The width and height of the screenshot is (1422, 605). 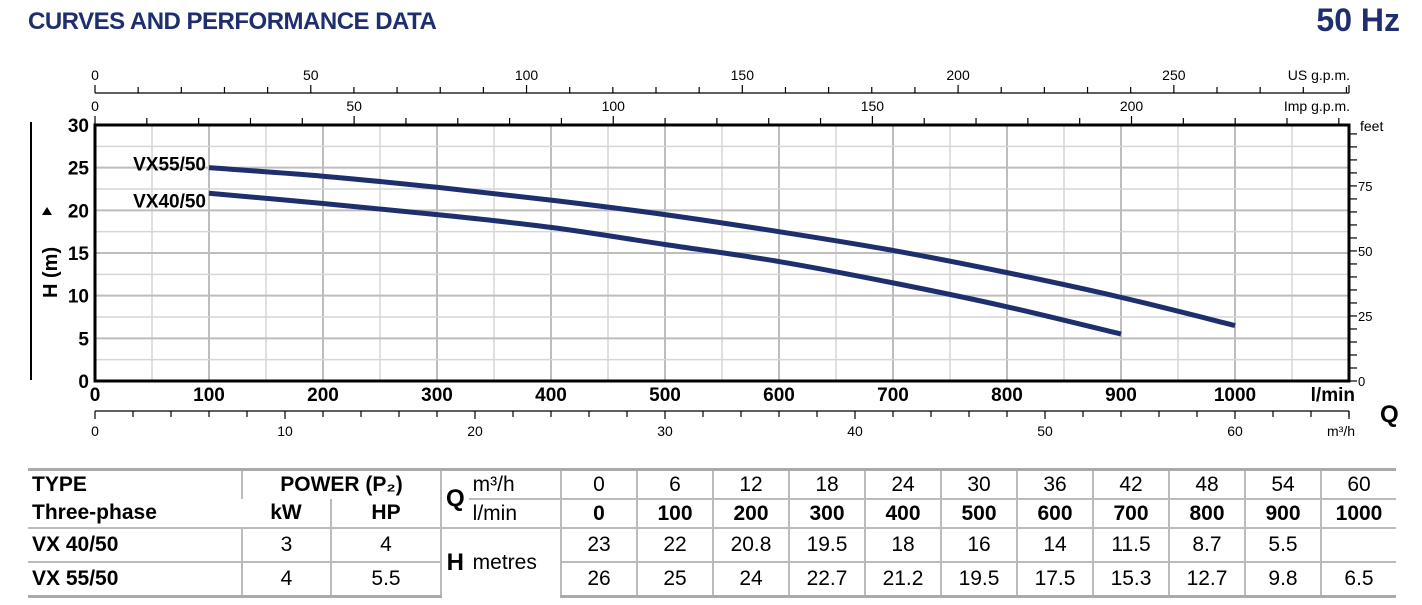 What do you see at coordinates (475, 431) in the screenshot?
I see `m3h-tick-label: 20` at bounding box center [475, 431].